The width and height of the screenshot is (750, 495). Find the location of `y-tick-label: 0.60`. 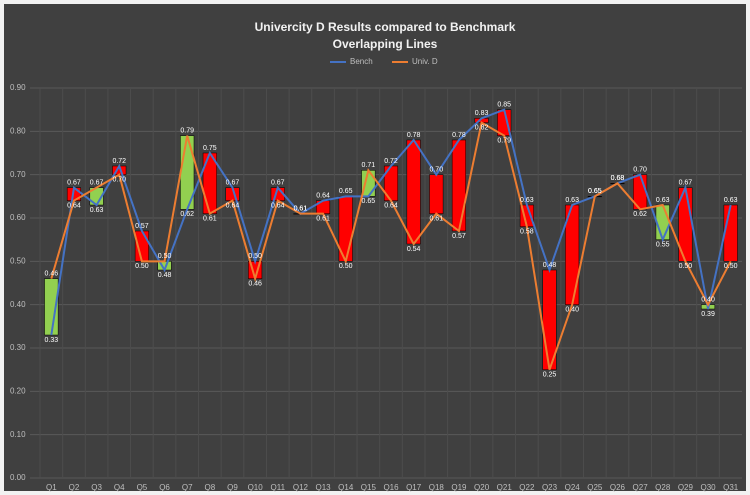

y-tick-label: 0.60 is located at coordinates (18, 217).